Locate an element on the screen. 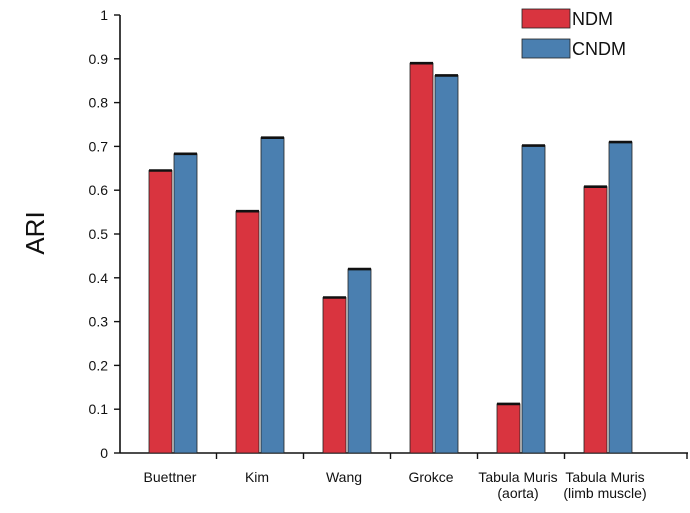  legend: NDM CNDM is located at coordinates (573, 33).